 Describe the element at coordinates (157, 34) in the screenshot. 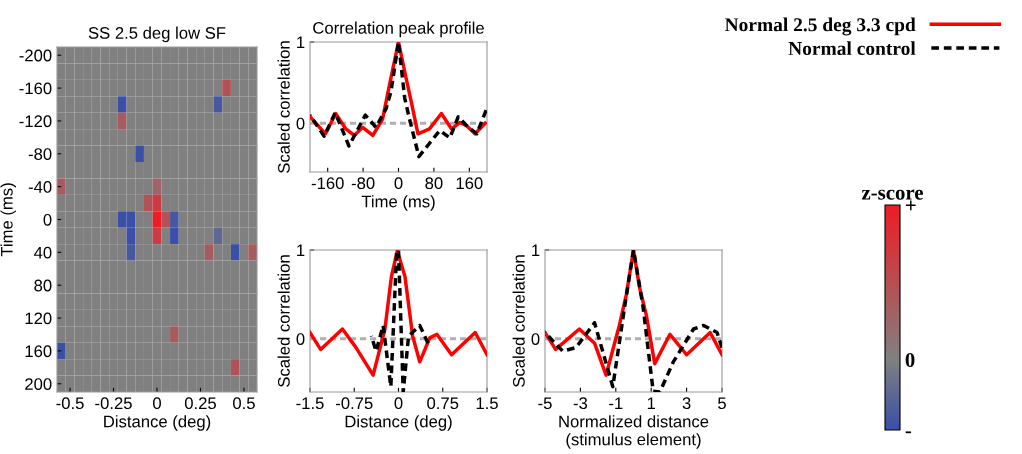

I see `chart-title: SS 2.5 deg low SF` at that location.